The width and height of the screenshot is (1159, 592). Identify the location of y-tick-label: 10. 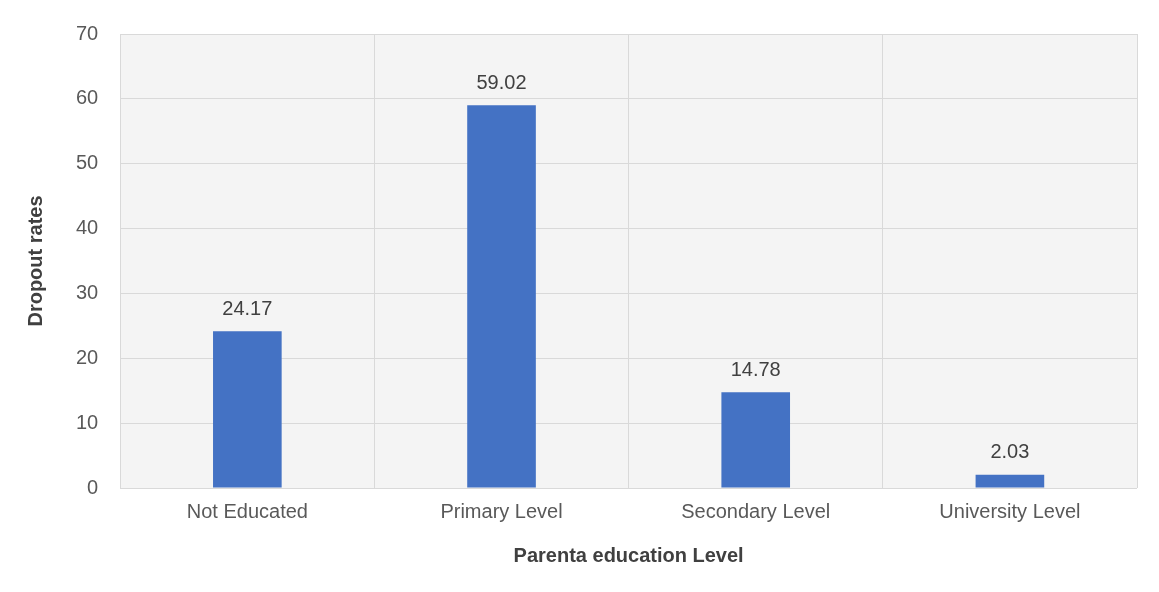
(87, 421).